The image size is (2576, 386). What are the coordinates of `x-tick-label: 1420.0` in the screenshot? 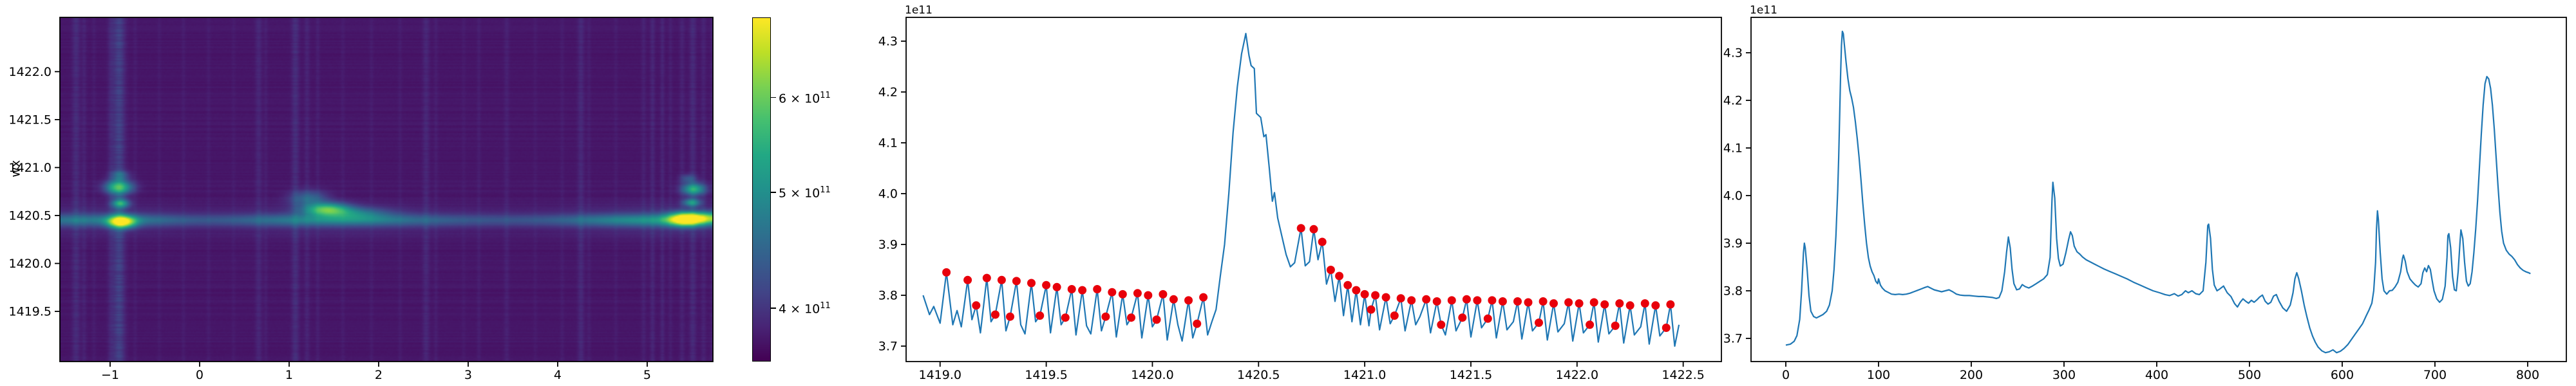 It's located at (1152, 375).